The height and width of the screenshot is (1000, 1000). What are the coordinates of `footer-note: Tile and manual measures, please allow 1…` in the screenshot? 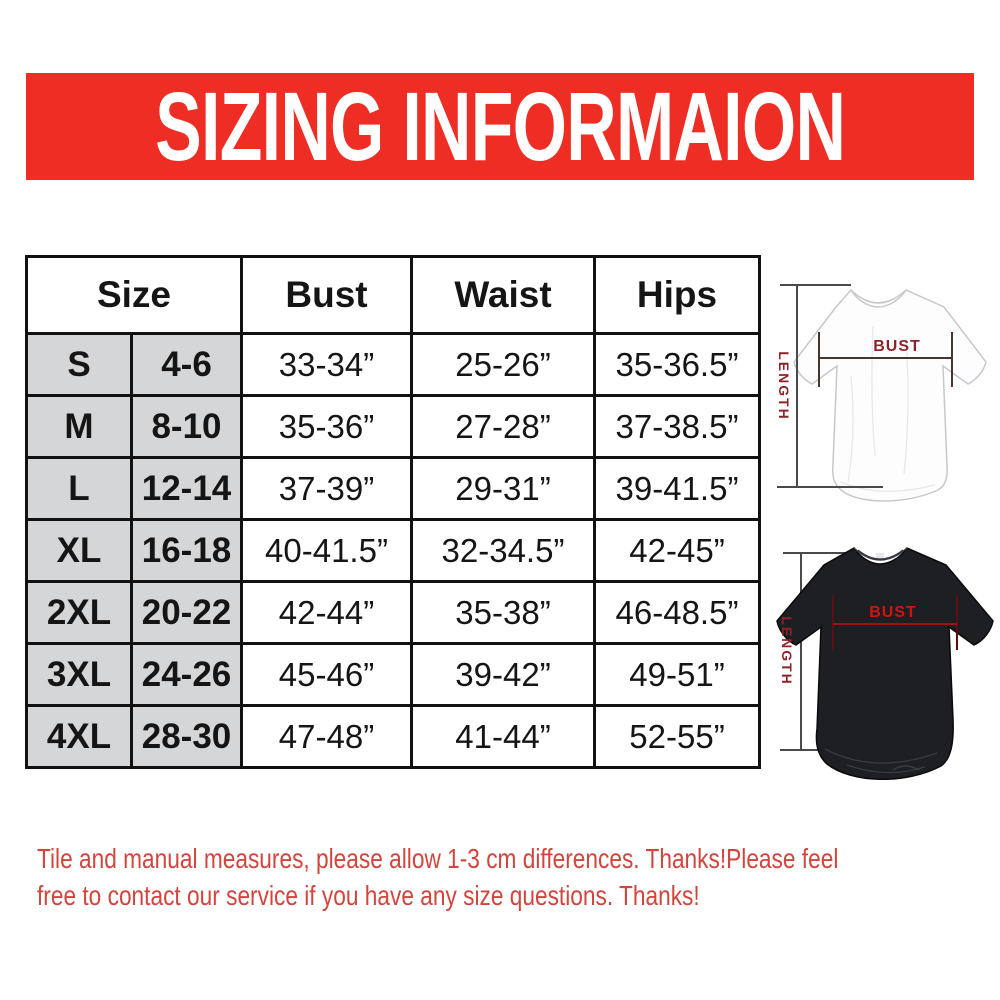 It's located at (437, 877).